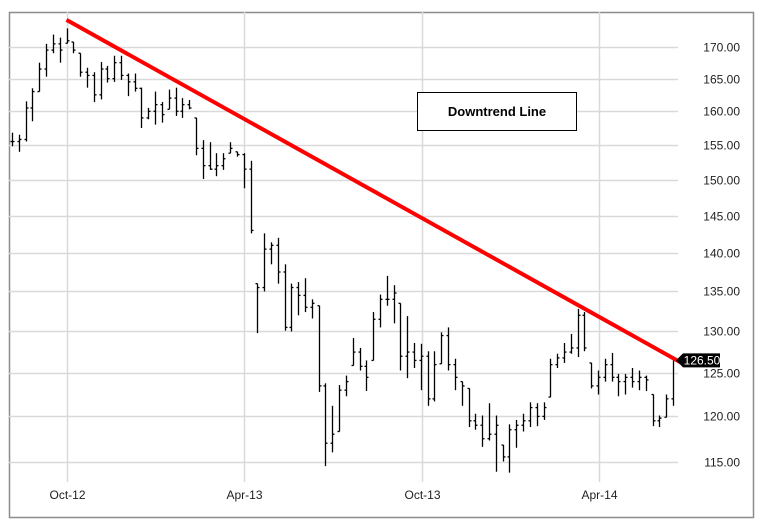 The image size is (761, 527). What do you see at coordinates (721, 146) in the screenshot?
I see `y-tick-label: 155.00` at bounding box center [721, 146].